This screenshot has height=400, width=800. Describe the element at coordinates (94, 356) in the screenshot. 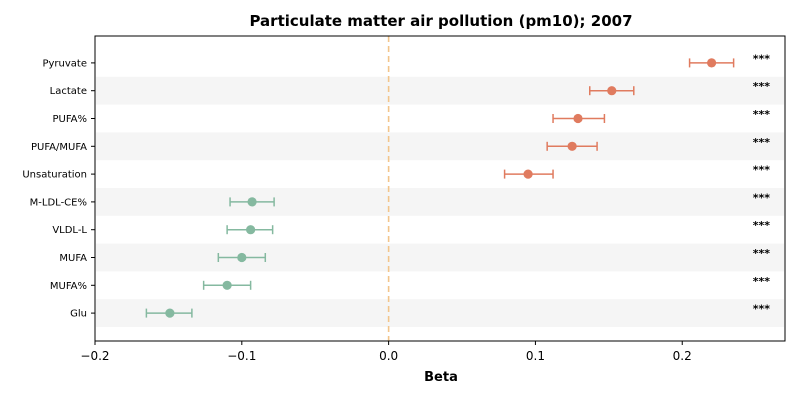

I see `x-tick-label: −0.2` at that location.